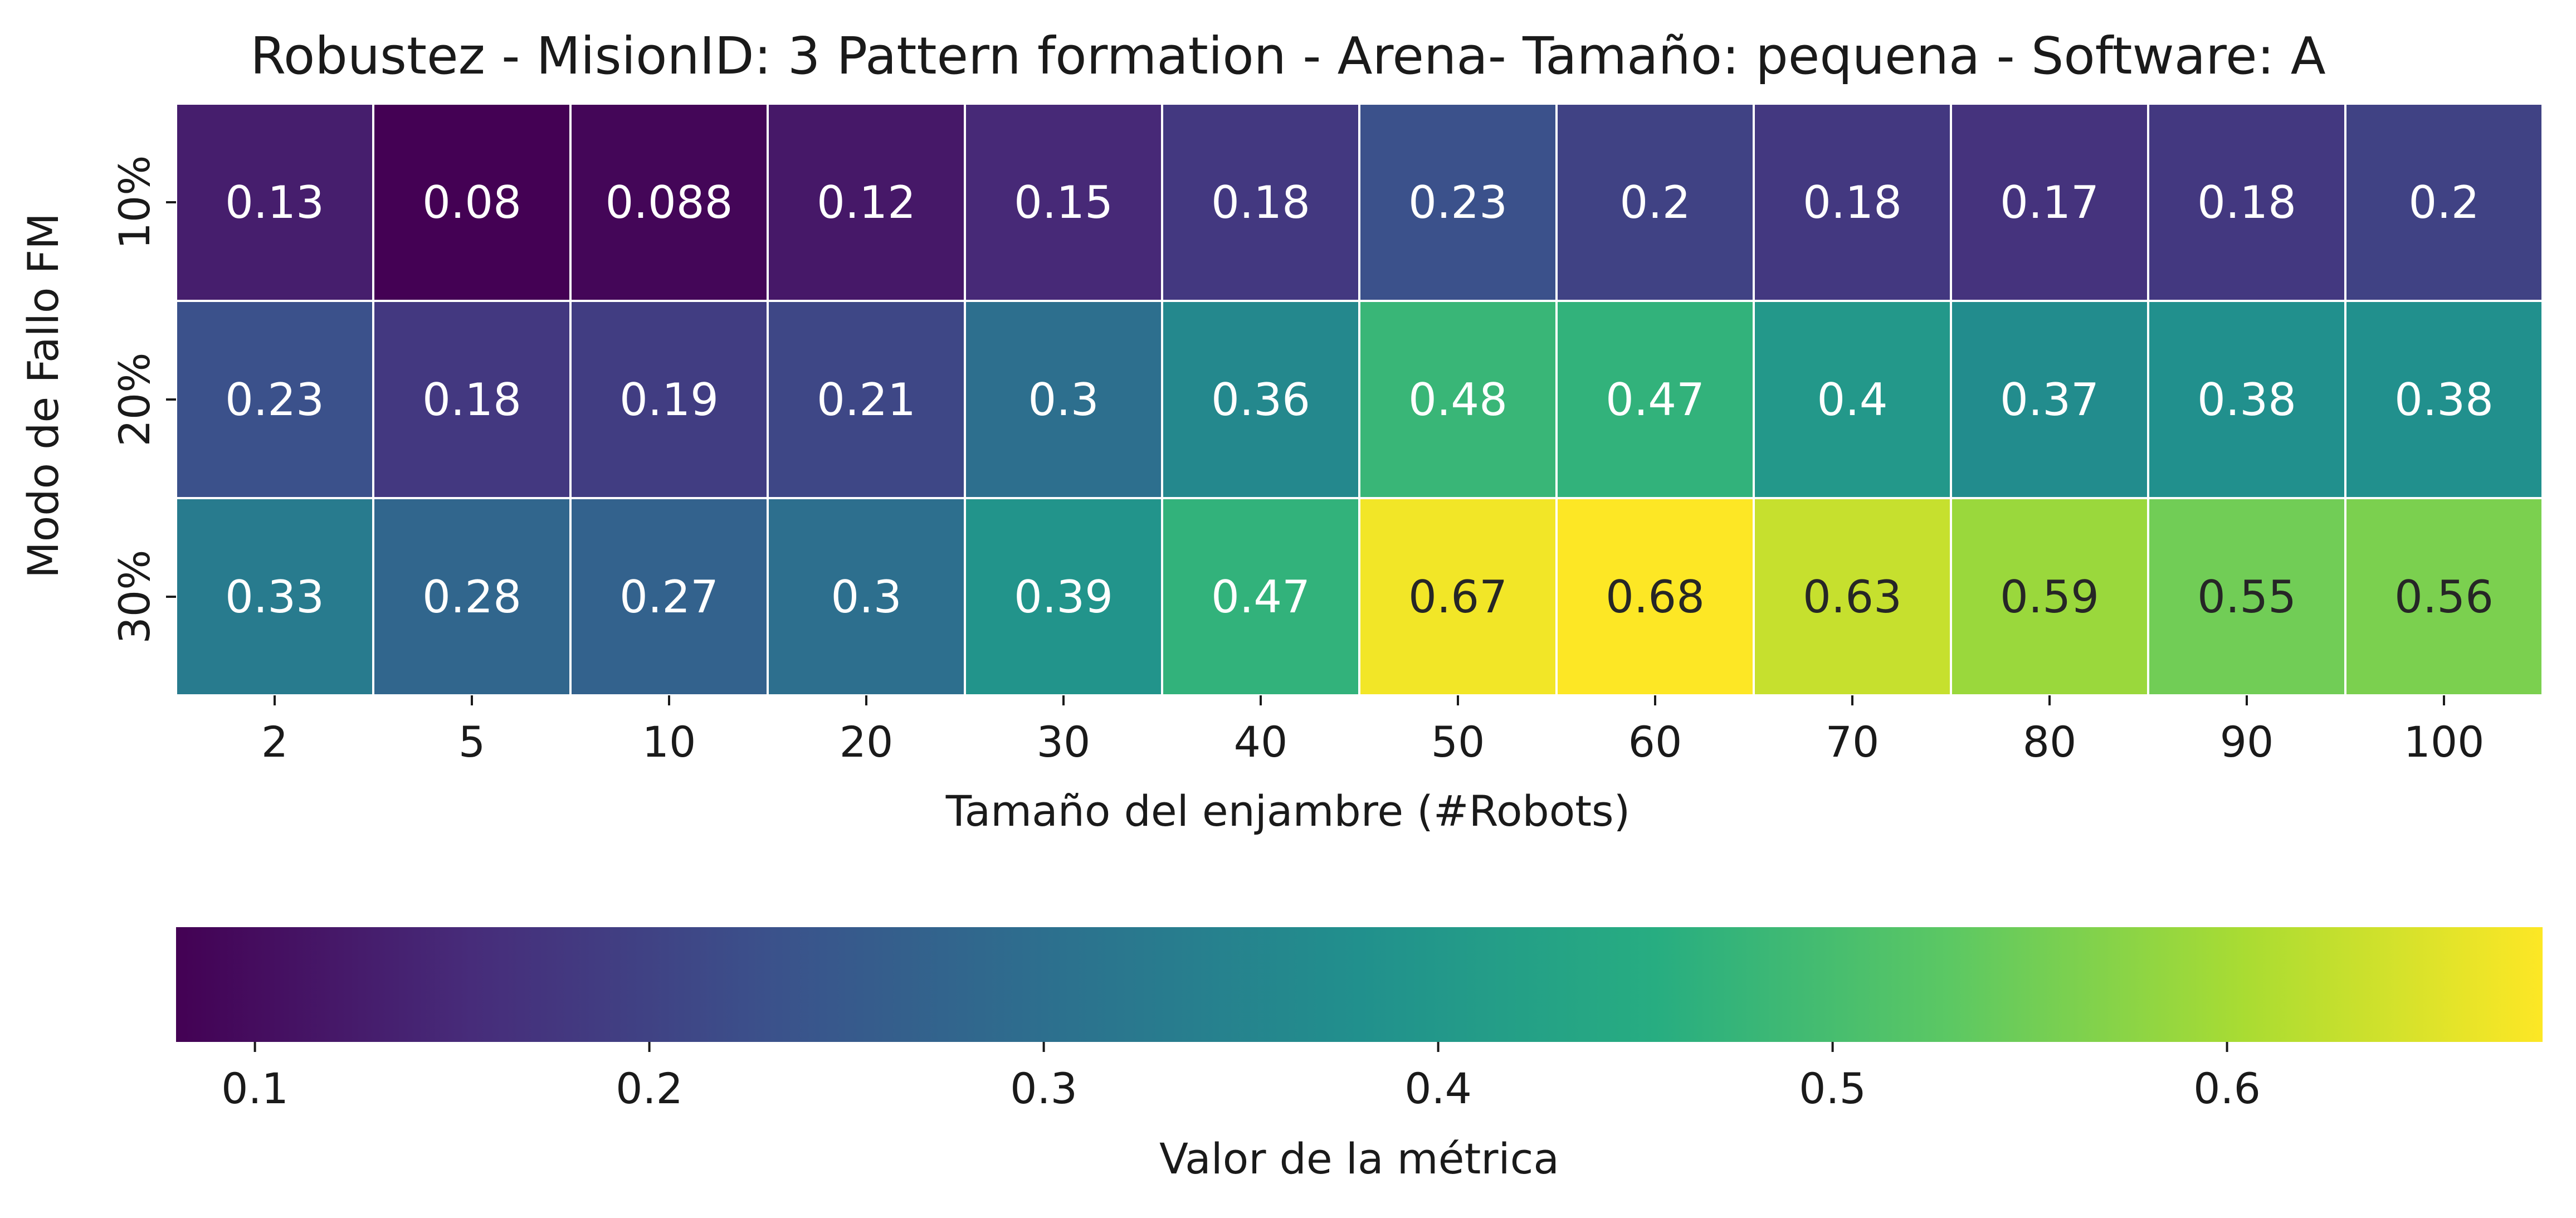  Describe the element at coordinates (867, 742) in the screenshot. I see `x-tick-label: 20` at that location.